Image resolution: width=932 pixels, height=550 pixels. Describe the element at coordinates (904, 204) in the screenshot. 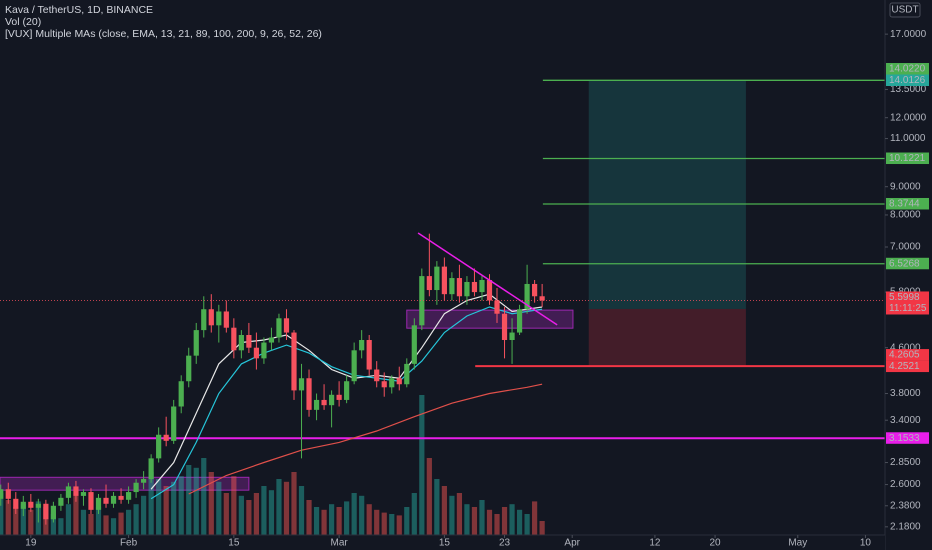

I see `price-label: 8.3744` at that location.